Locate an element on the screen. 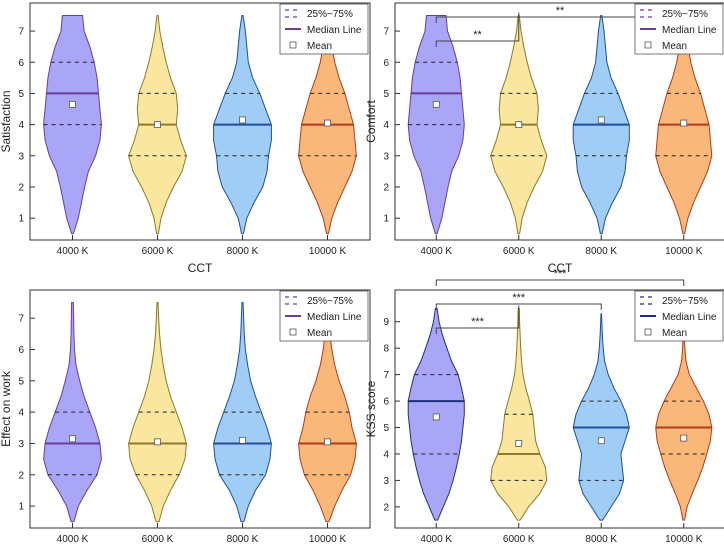  violin-6000k is located at coordinates (519, 414).